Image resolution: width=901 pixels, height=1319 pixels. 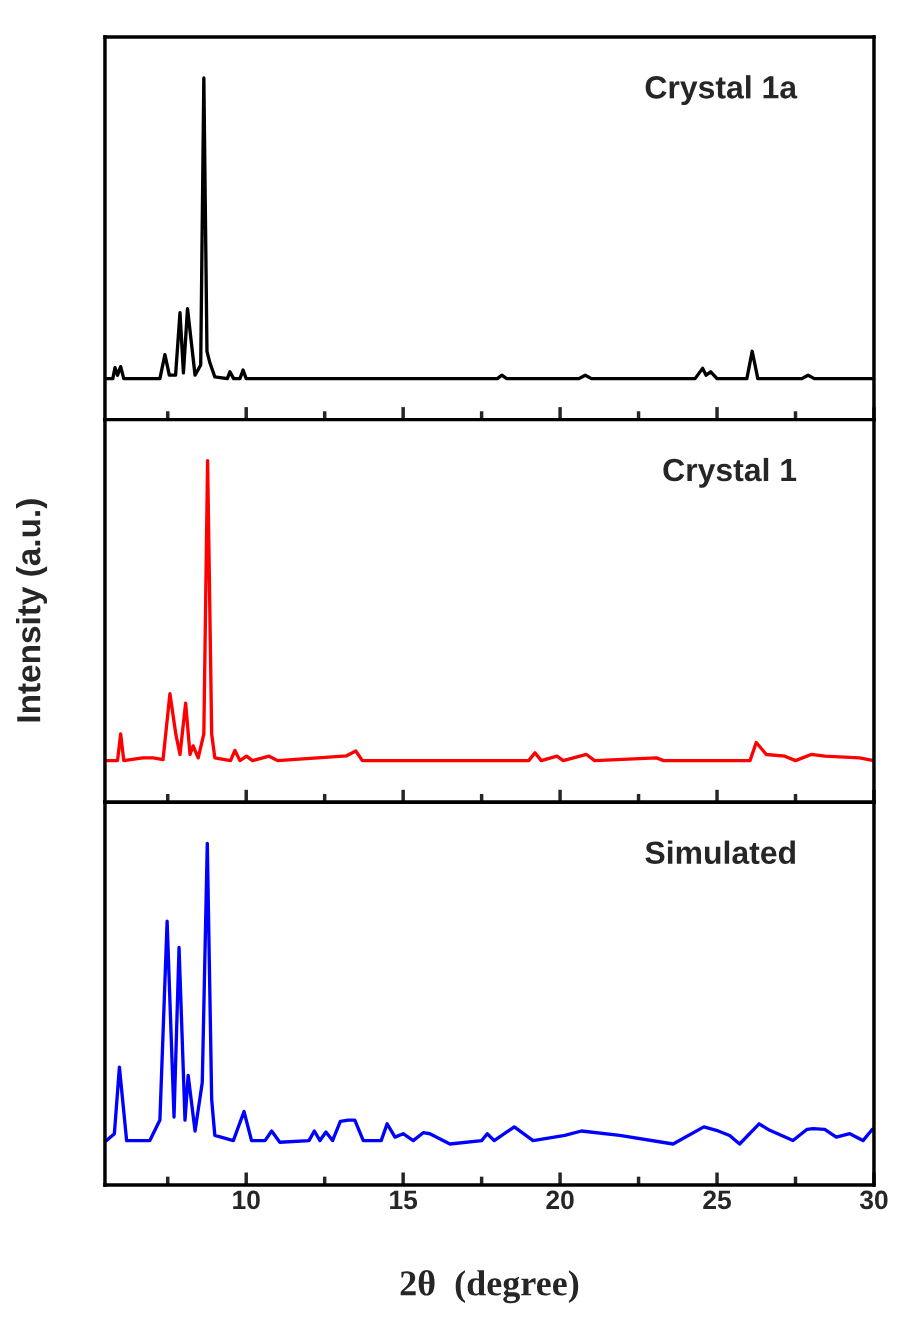 What do you see at coordinates (717, 1200) in the screenshot?
I see `x-tick-label: 25` at bounding box center [717, 1200].